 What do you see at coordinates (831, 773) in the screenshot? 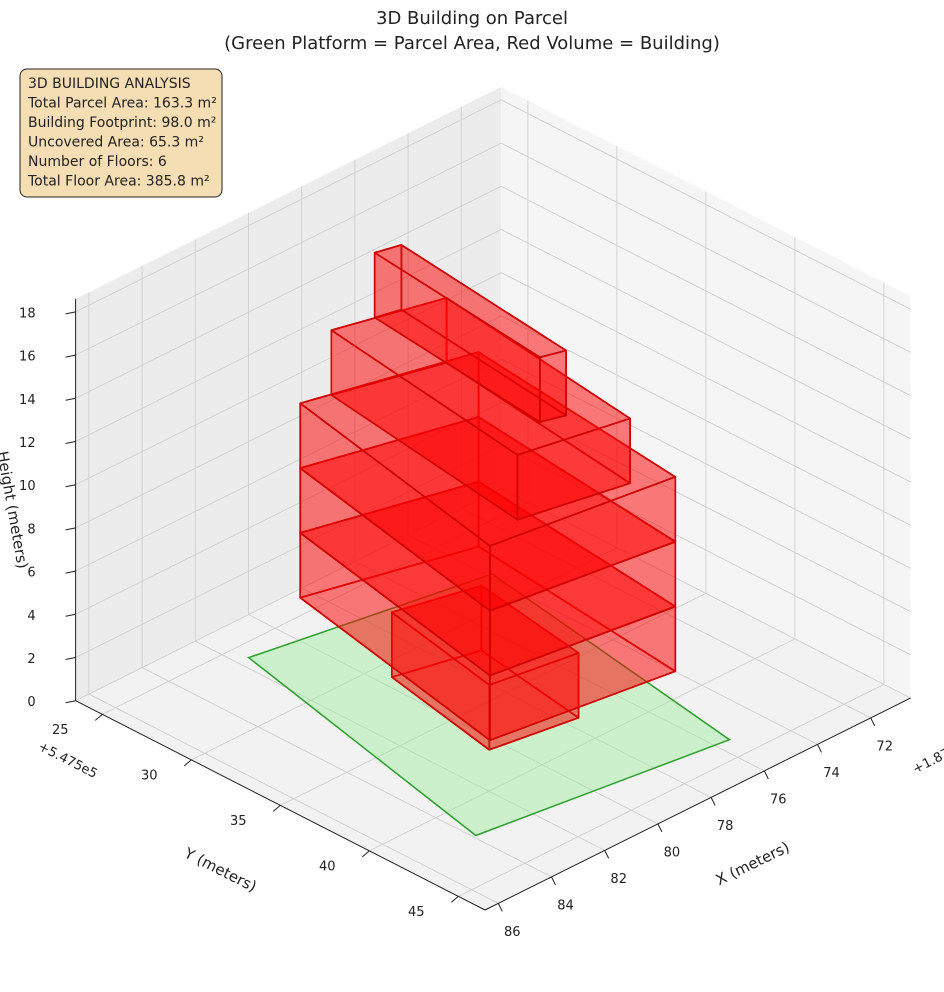
I see `x-tick-label: 74` at bounding box center [831, 773].